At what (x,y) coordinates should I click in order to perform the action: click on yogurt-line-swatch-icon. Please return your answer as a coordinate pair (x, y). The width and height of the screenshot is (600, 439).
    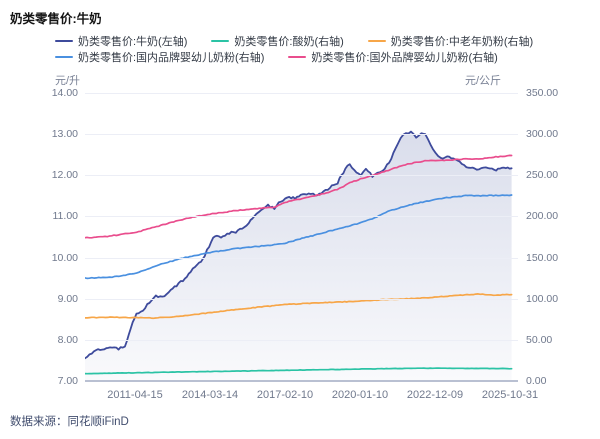
    Looking at the image, I should click on (220, 41).